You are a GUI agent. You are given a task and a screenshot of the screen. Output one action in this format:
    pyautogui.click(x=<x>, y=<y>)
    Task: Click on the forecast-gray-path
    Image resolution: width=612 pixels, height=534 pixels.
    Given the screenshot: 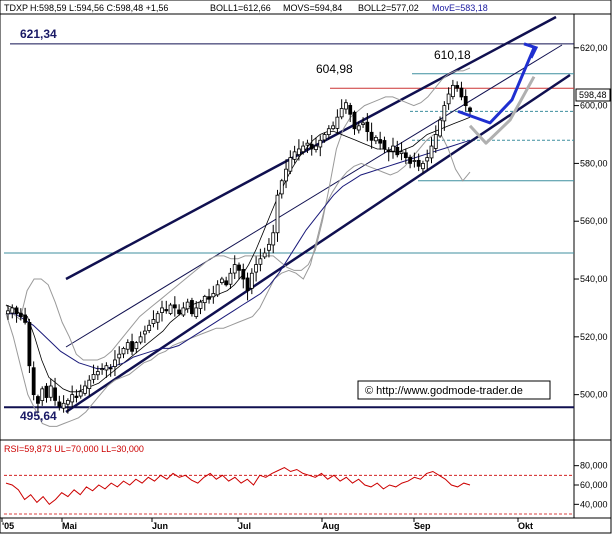 What is the action you would take?
    pyautogui.click(x=502, y=110)
    